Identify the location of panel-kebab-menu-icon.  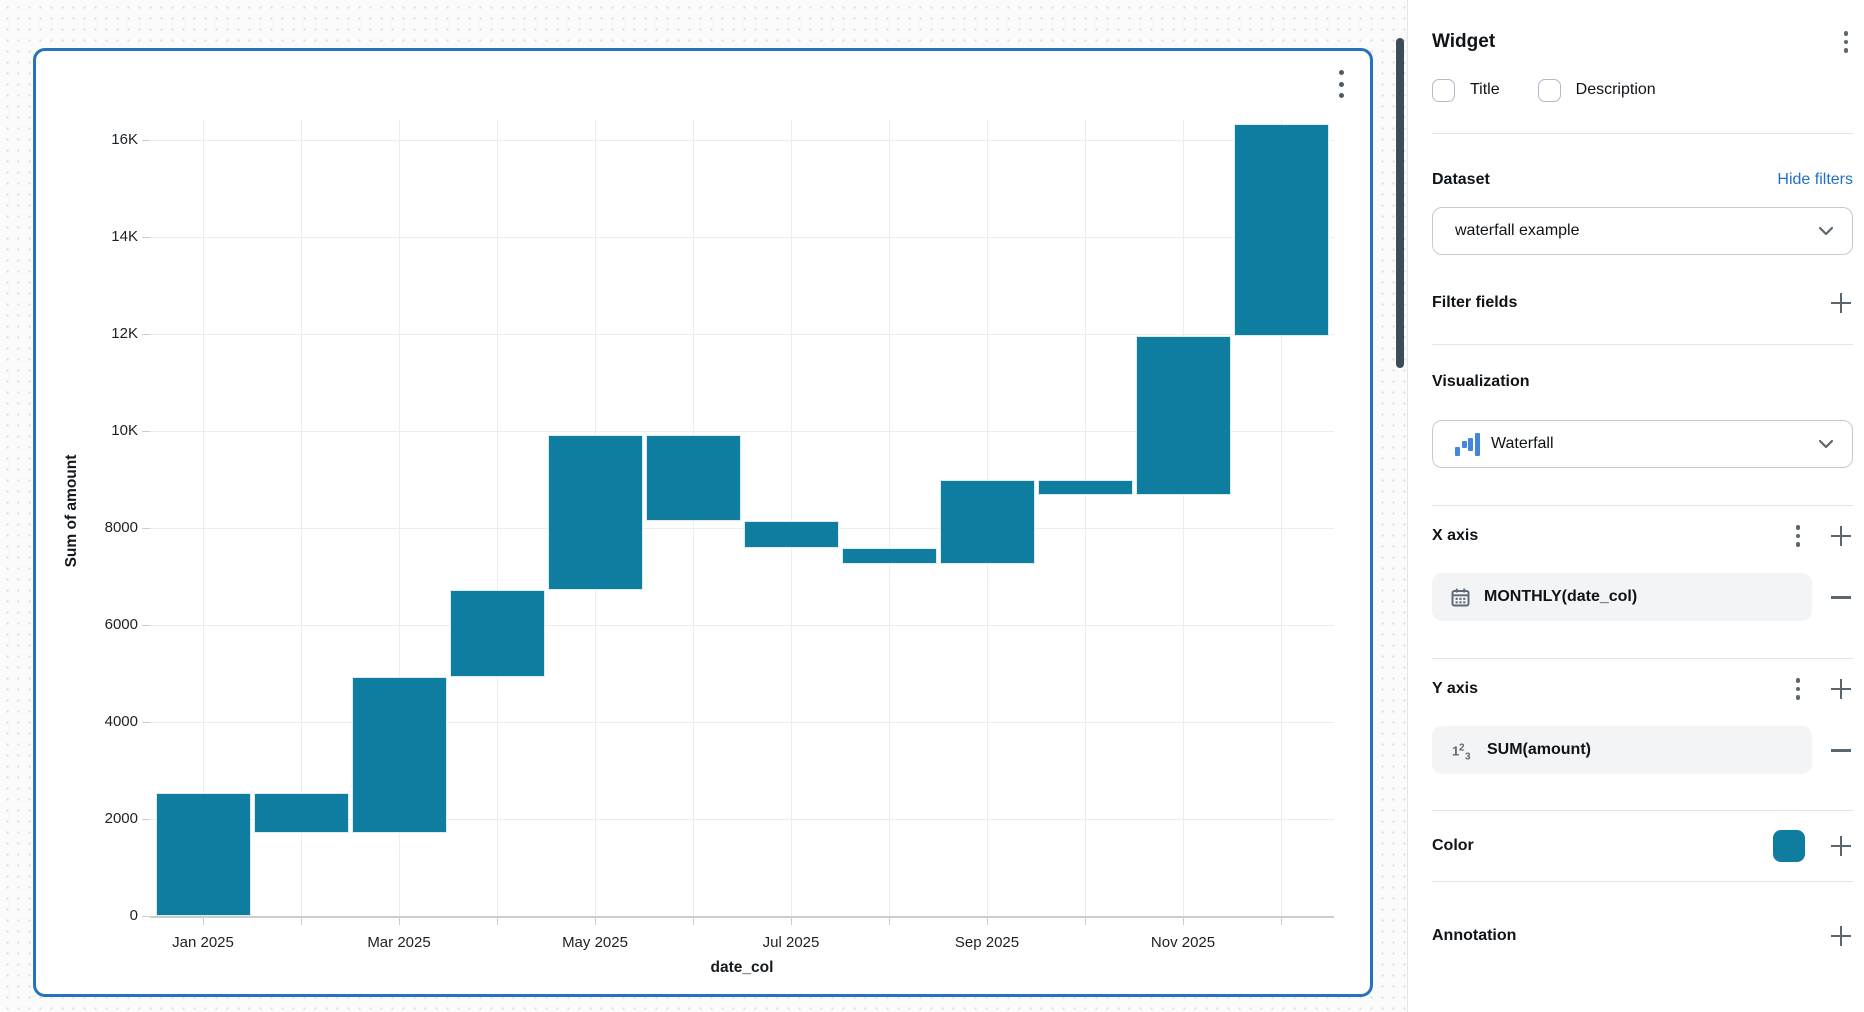
(1846, 42).